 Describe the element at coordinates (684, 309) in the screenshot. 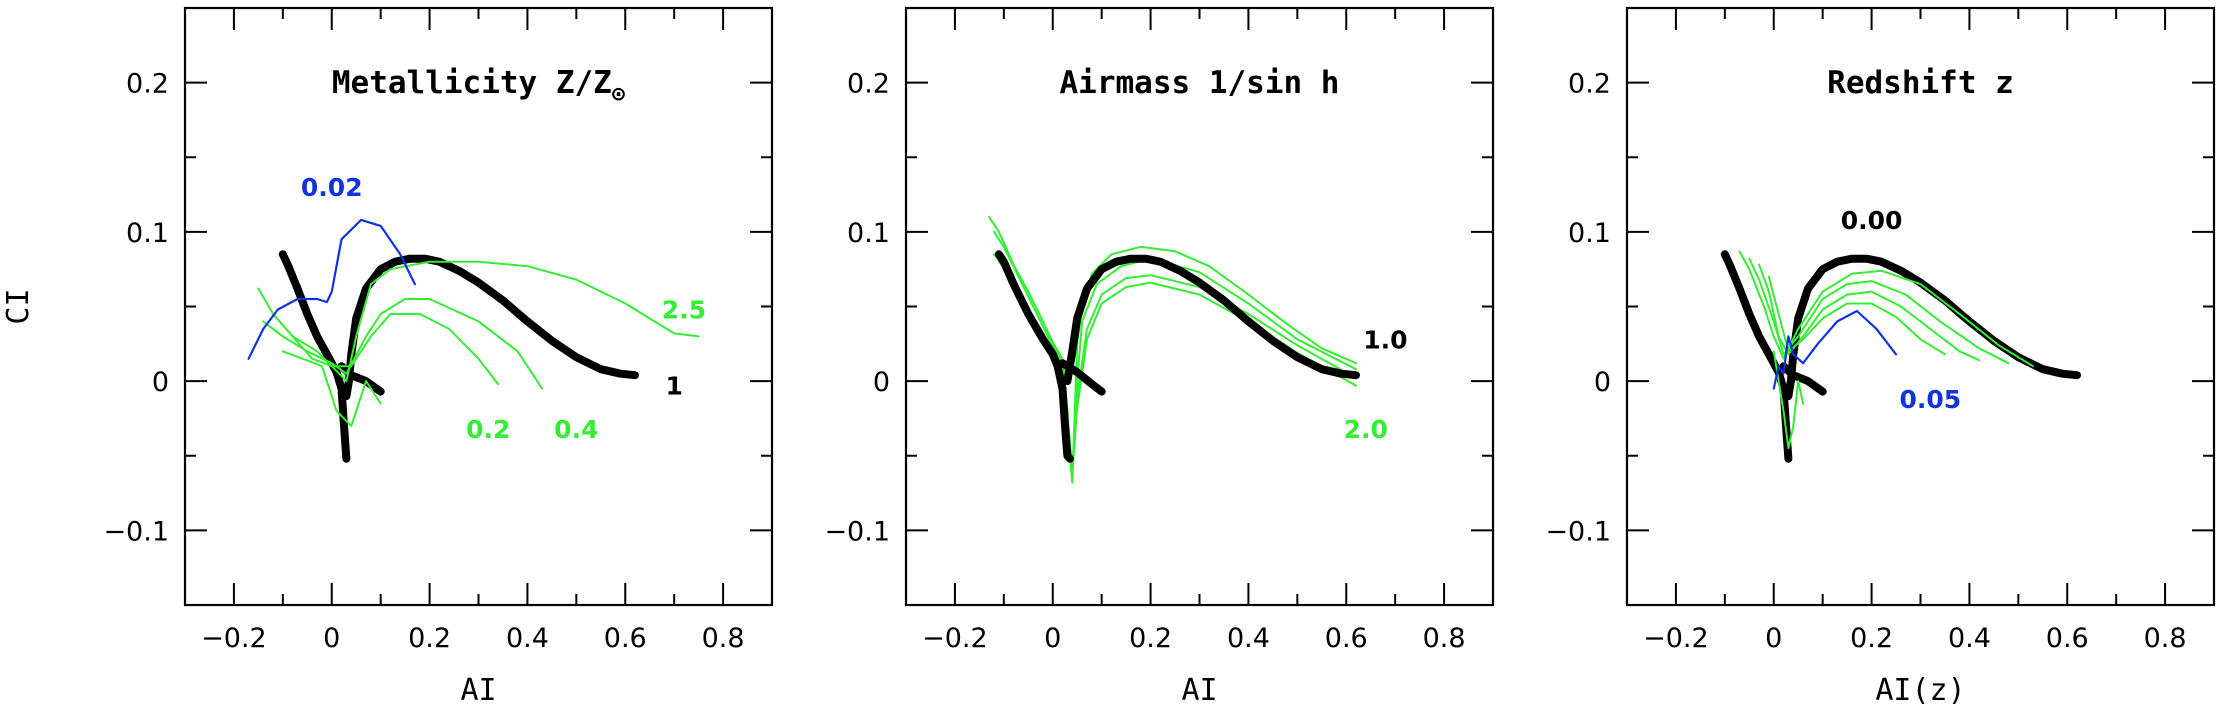

I see `curve-label: 2.5` at that location.